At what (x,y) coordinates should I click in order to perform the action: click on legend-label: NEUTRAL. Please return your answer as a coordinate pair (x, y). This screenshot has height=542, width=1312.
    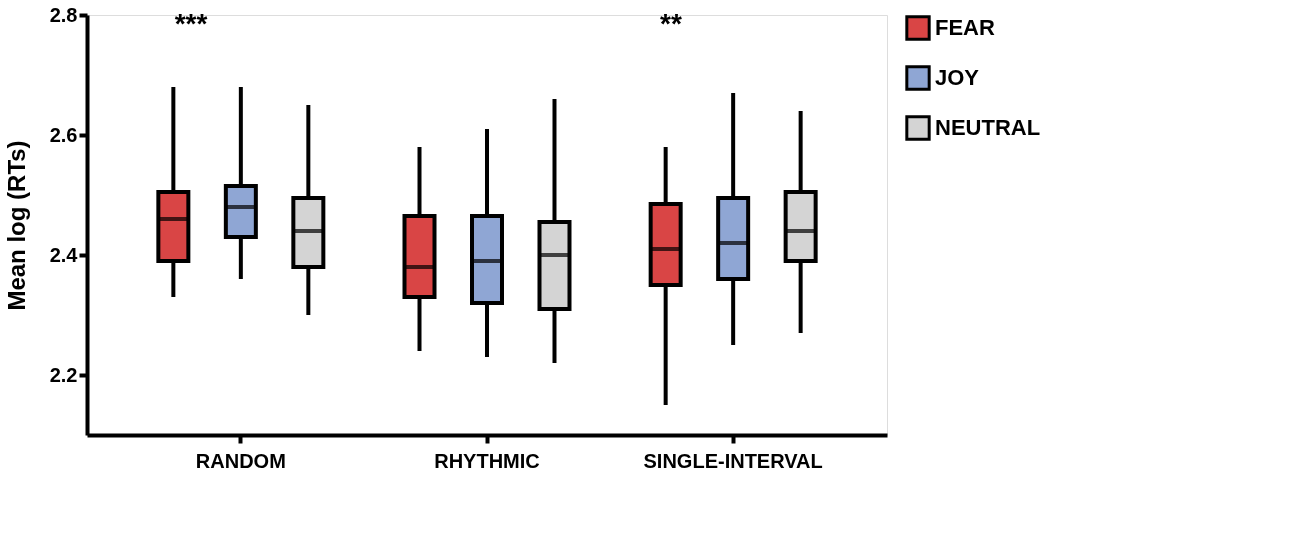
    Looking at the image, I should click on (988, 127).